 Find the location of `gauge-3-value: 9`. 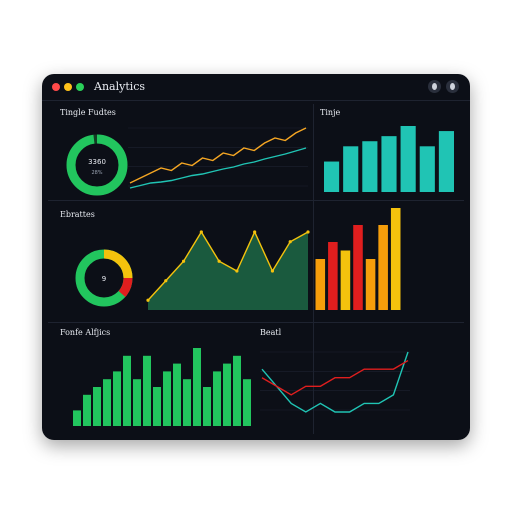

gauge-3-value: 9 is located at coordinates (104, 279).